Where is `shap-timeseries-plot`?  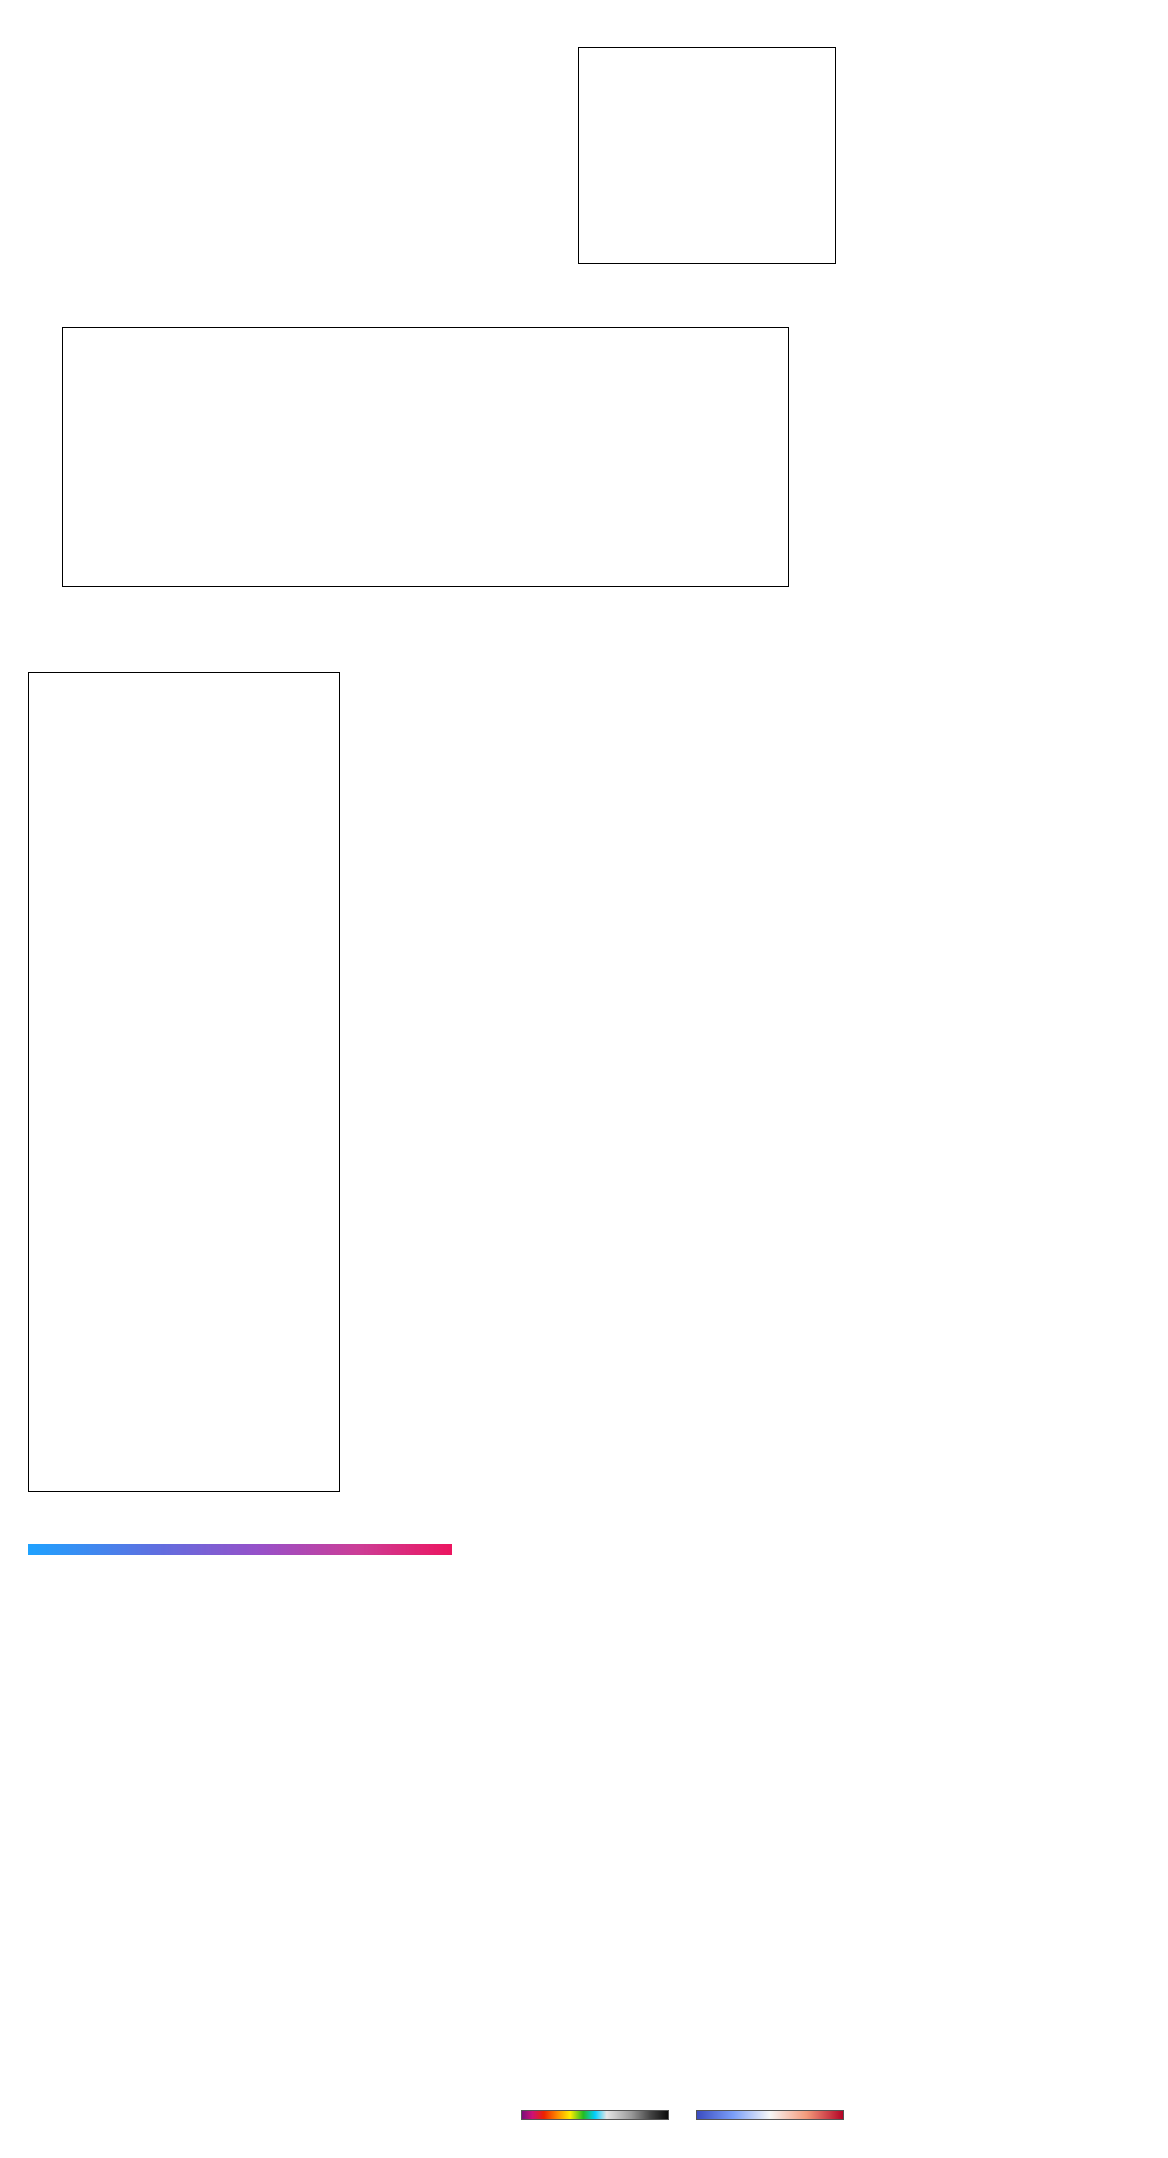
shap-timeseries-plot is located at coordinates (425, 457).